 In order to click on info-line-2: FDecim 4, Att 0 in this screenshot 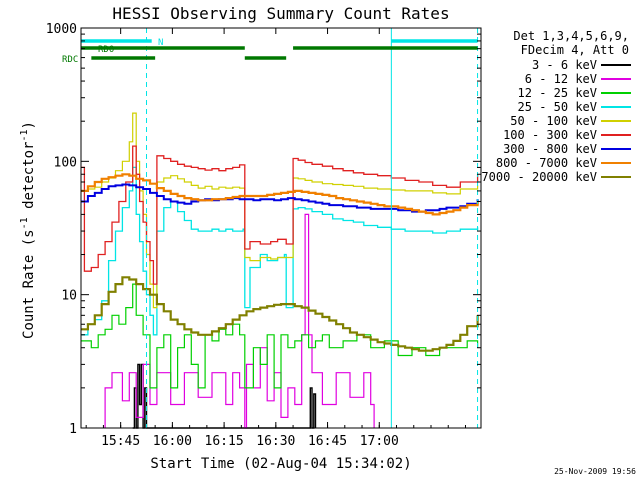, I will do `click(575, 50)`.